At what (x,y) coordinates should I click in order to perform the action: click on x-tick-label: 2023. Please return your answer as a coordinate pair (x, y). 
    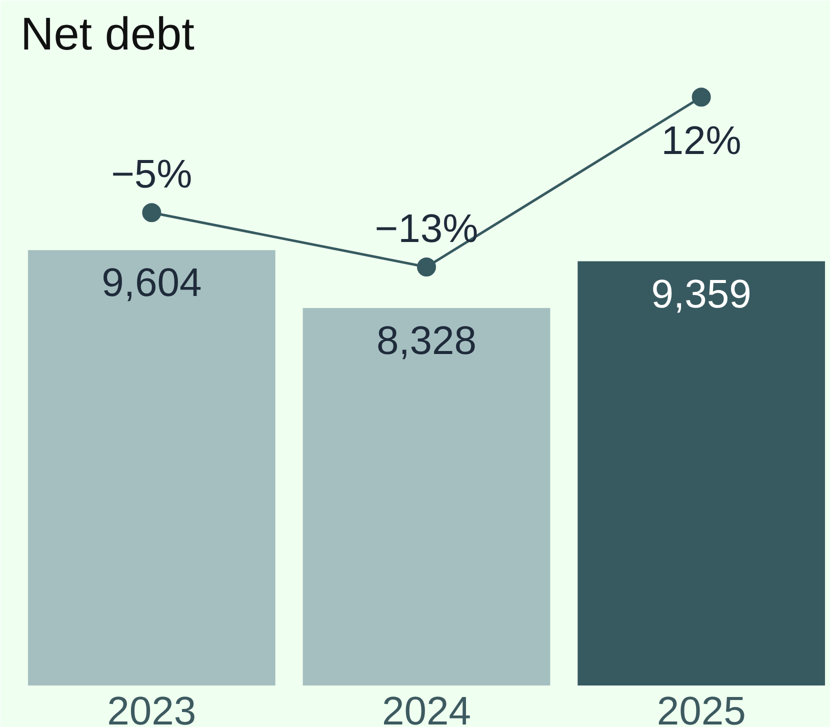
    Looking at the image, I should click on (151, 708).